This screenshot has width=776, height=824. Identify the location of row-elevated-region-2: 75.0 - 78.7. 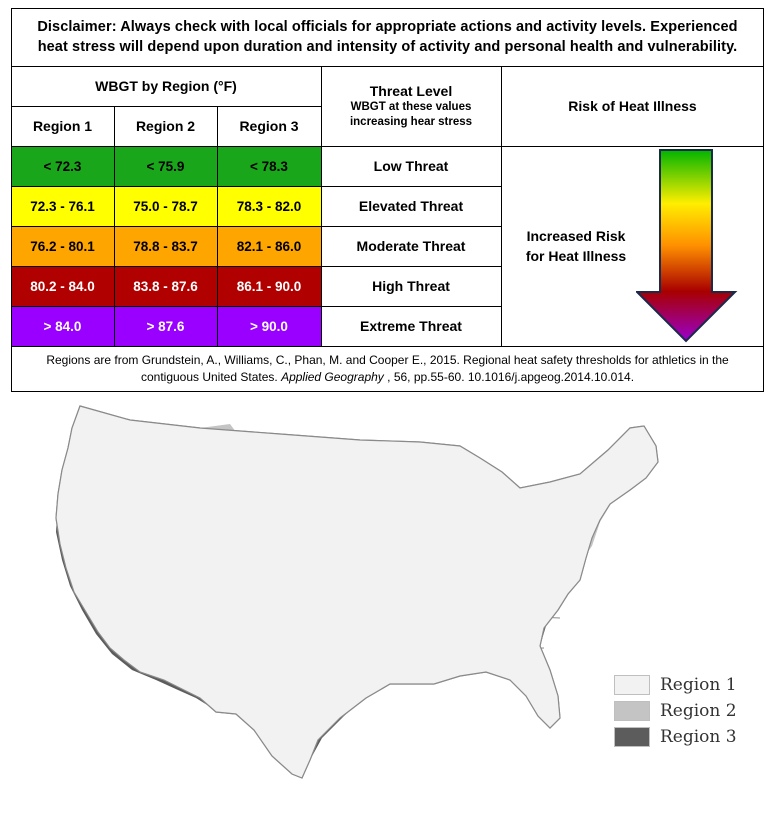
(165, 206).